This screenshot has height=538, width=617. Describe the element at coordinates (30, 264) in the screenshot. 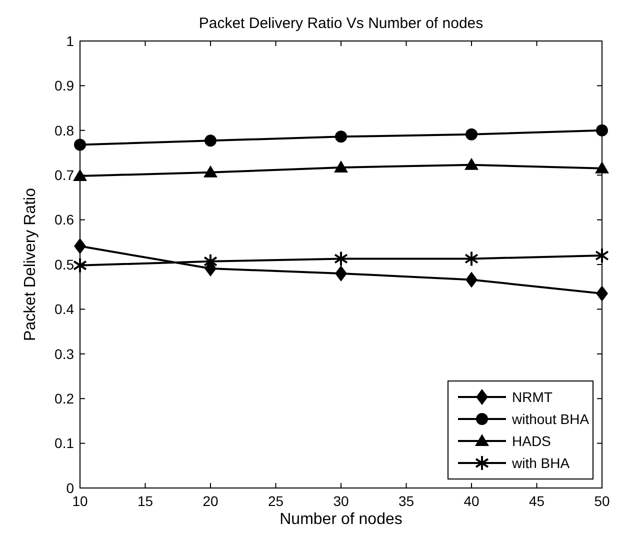

I see `y-axis-title: Packet Delivery Ratio` at that location.